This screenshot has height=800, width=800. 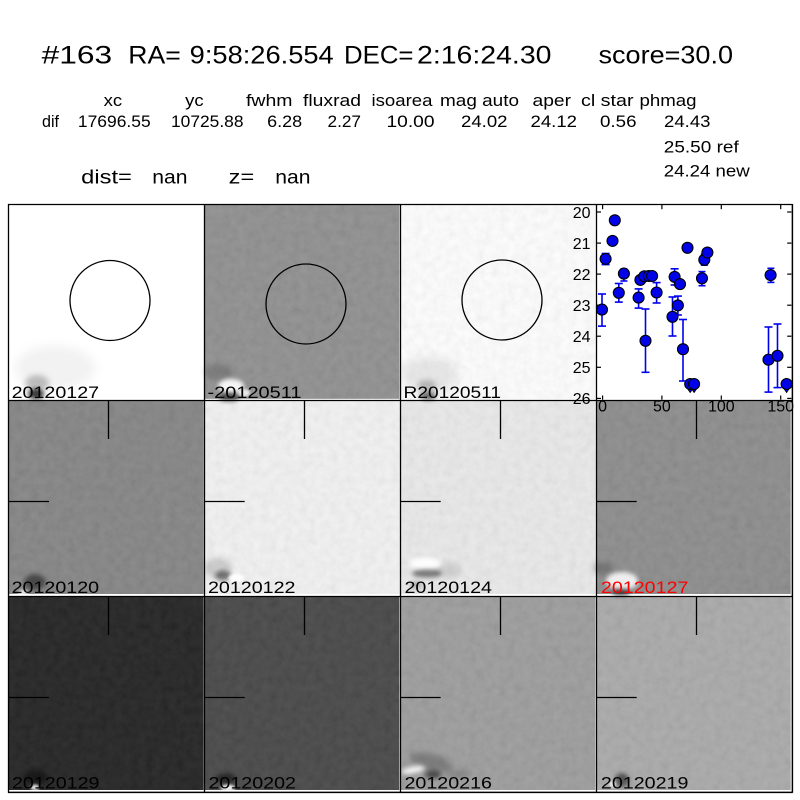 What do you see at coordinates (662, 406) in the screenshot?
I see `svg-text: 50` at bounding box center [662, 406].